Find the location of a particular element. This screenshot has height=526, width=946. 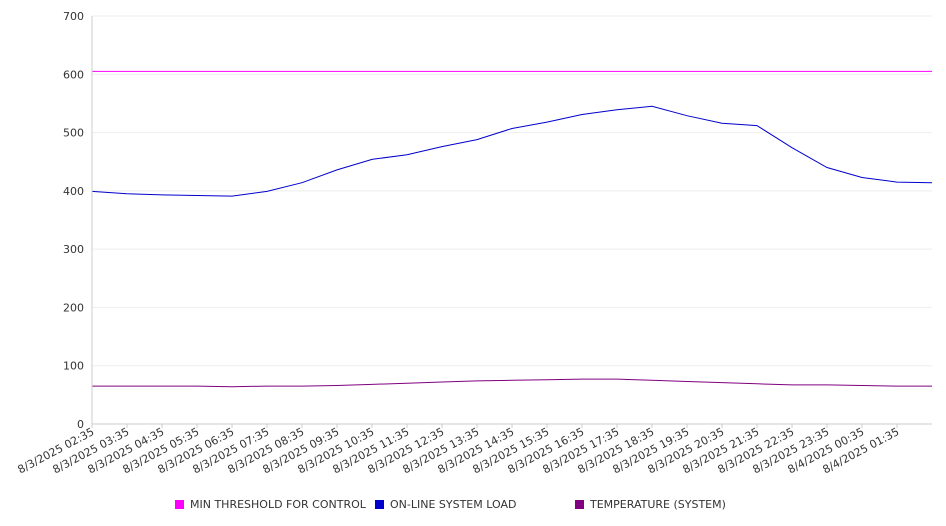

legend-label-min-threshold: MIN THRESHOLD FOR CONTROL is located at coordinates (278, 504).